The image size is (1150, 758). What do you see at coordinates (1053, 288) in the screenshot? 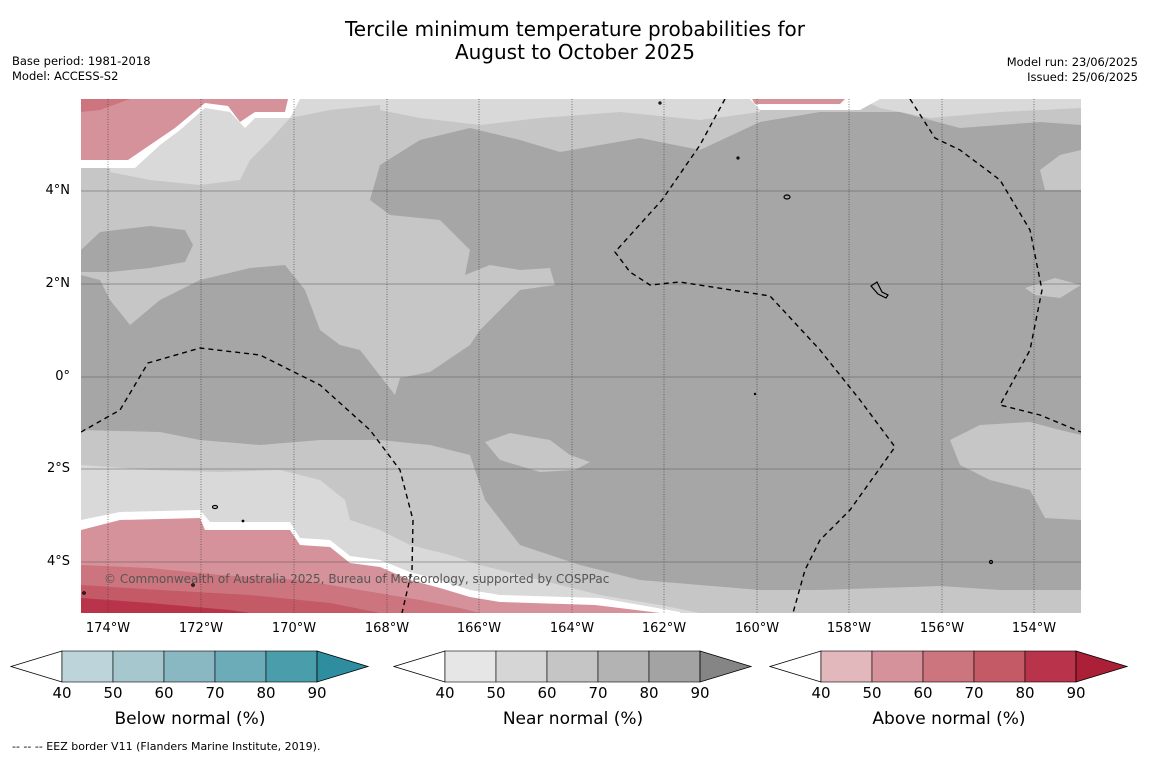
I see `near-normal-60-70-patch-e` at bounding box center [1053, 288].